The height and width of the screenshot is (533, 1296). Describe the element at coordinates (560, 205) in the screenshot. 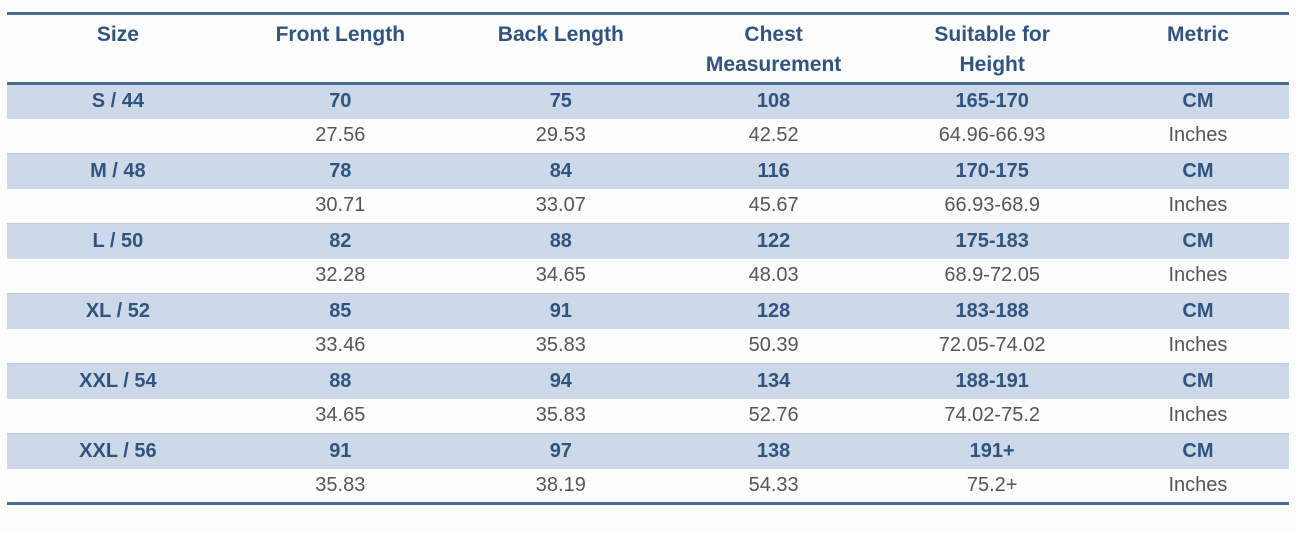

I see `cell-back-length: 33.07` at that location.